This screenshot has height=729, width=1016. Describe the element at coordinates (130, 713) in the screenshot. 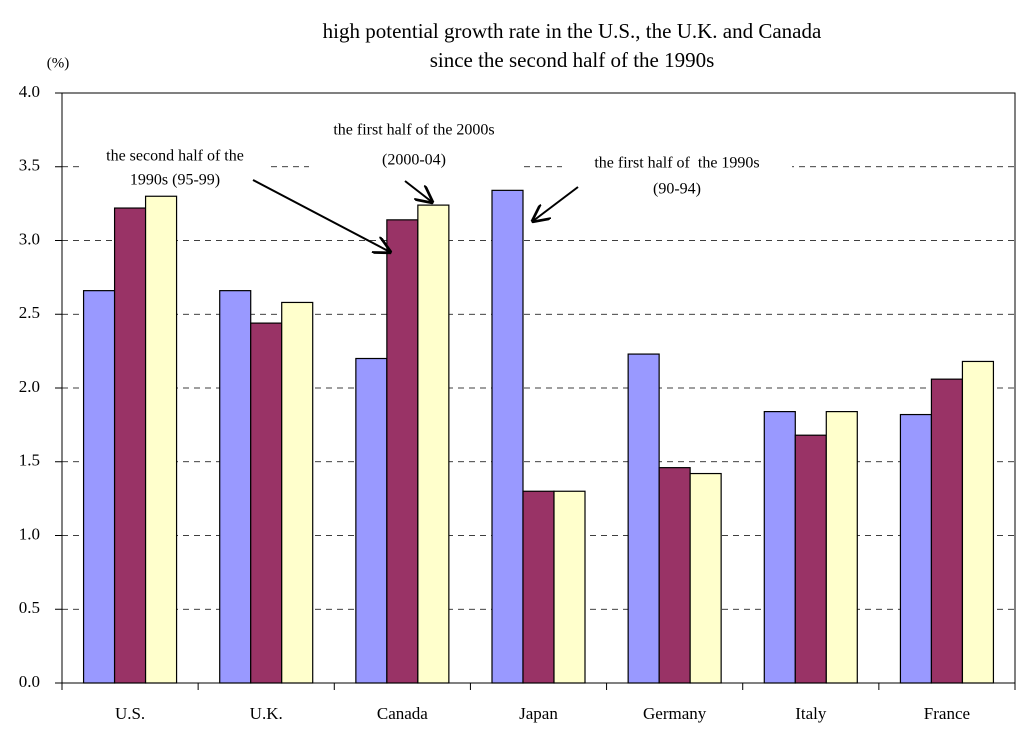

I see `x-tick-label: U.S.` at that location.